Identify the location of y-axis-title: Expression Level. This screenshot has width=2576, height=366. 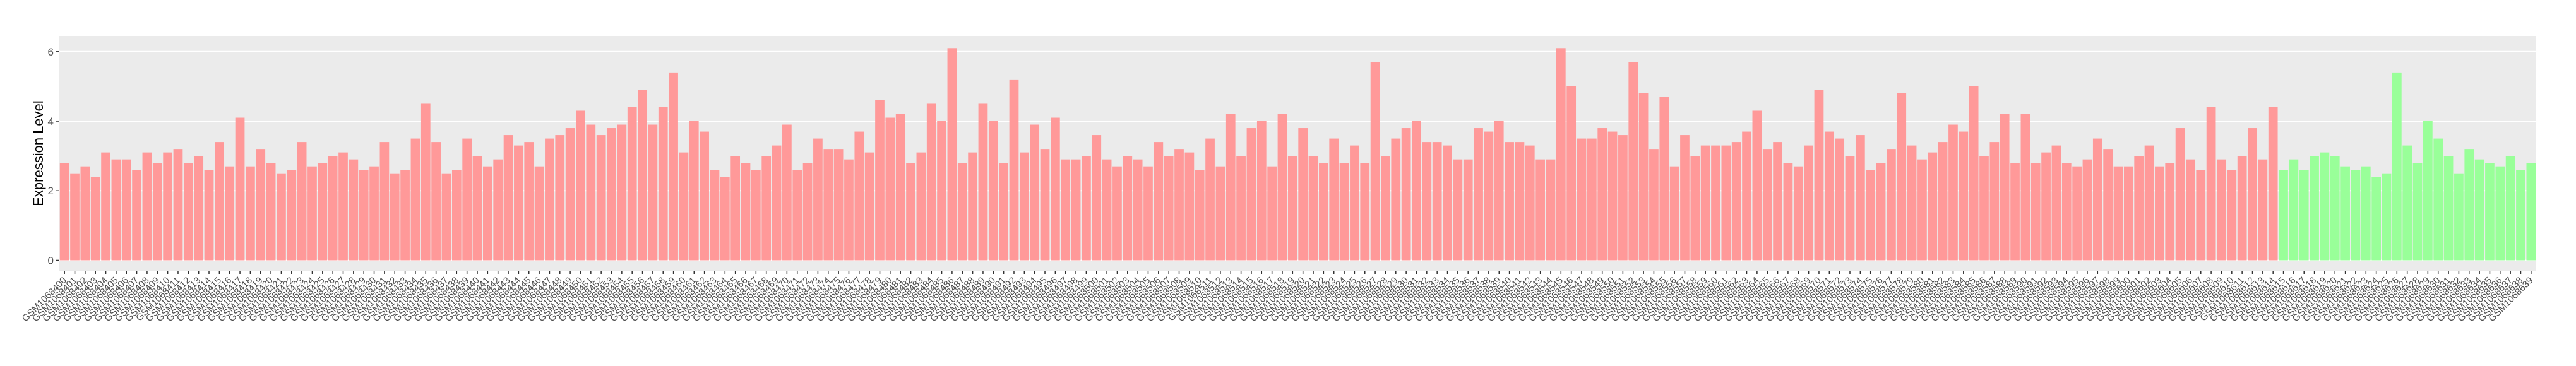
(38, 153).